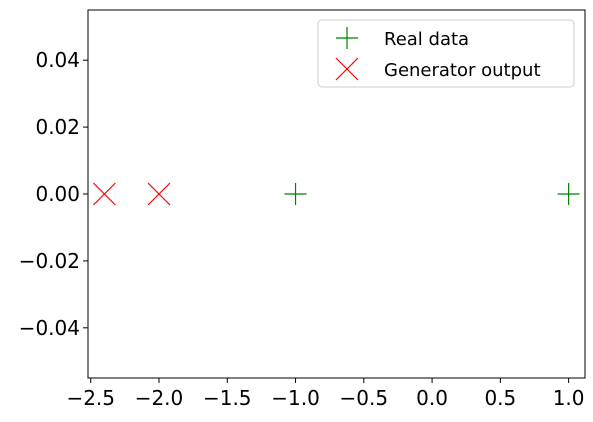  What do you see at coordinates (462, 70) in the screenshot?
I see `legend-label: Generator output` at bounding box center [462, 70].